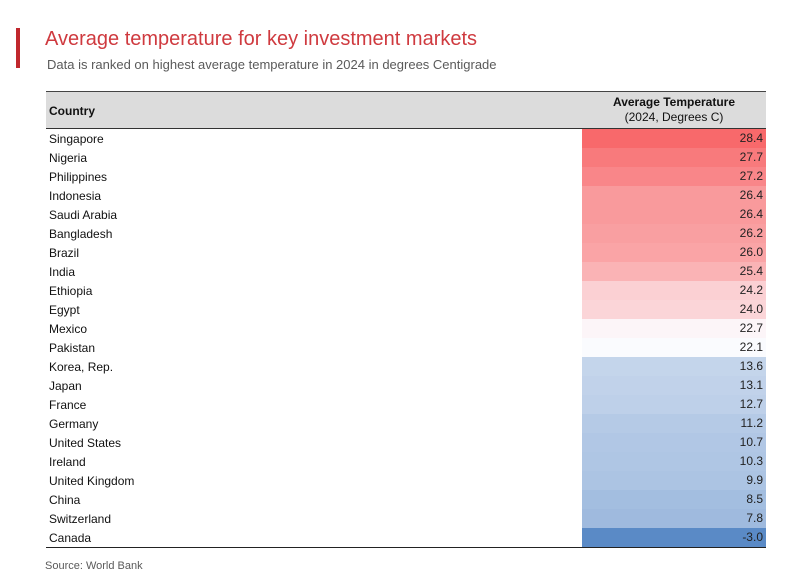 The image size is (800, 582). I want to click on table-row: Singapore 28.4, so click(406, 138).